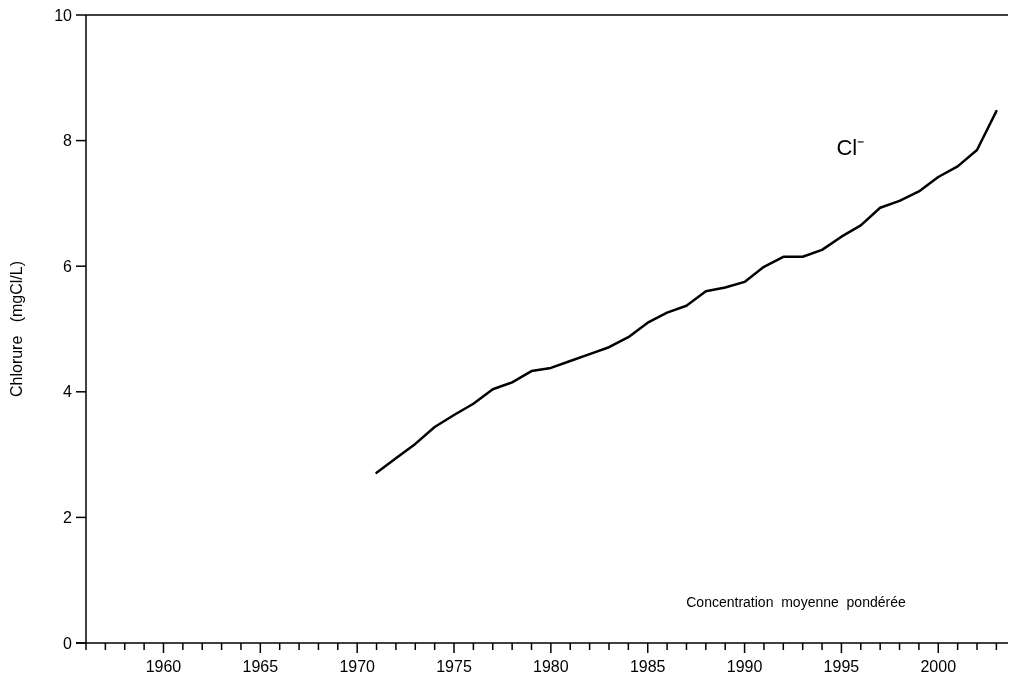  I want to click on y-tick-label: 4, so click(68, 392).